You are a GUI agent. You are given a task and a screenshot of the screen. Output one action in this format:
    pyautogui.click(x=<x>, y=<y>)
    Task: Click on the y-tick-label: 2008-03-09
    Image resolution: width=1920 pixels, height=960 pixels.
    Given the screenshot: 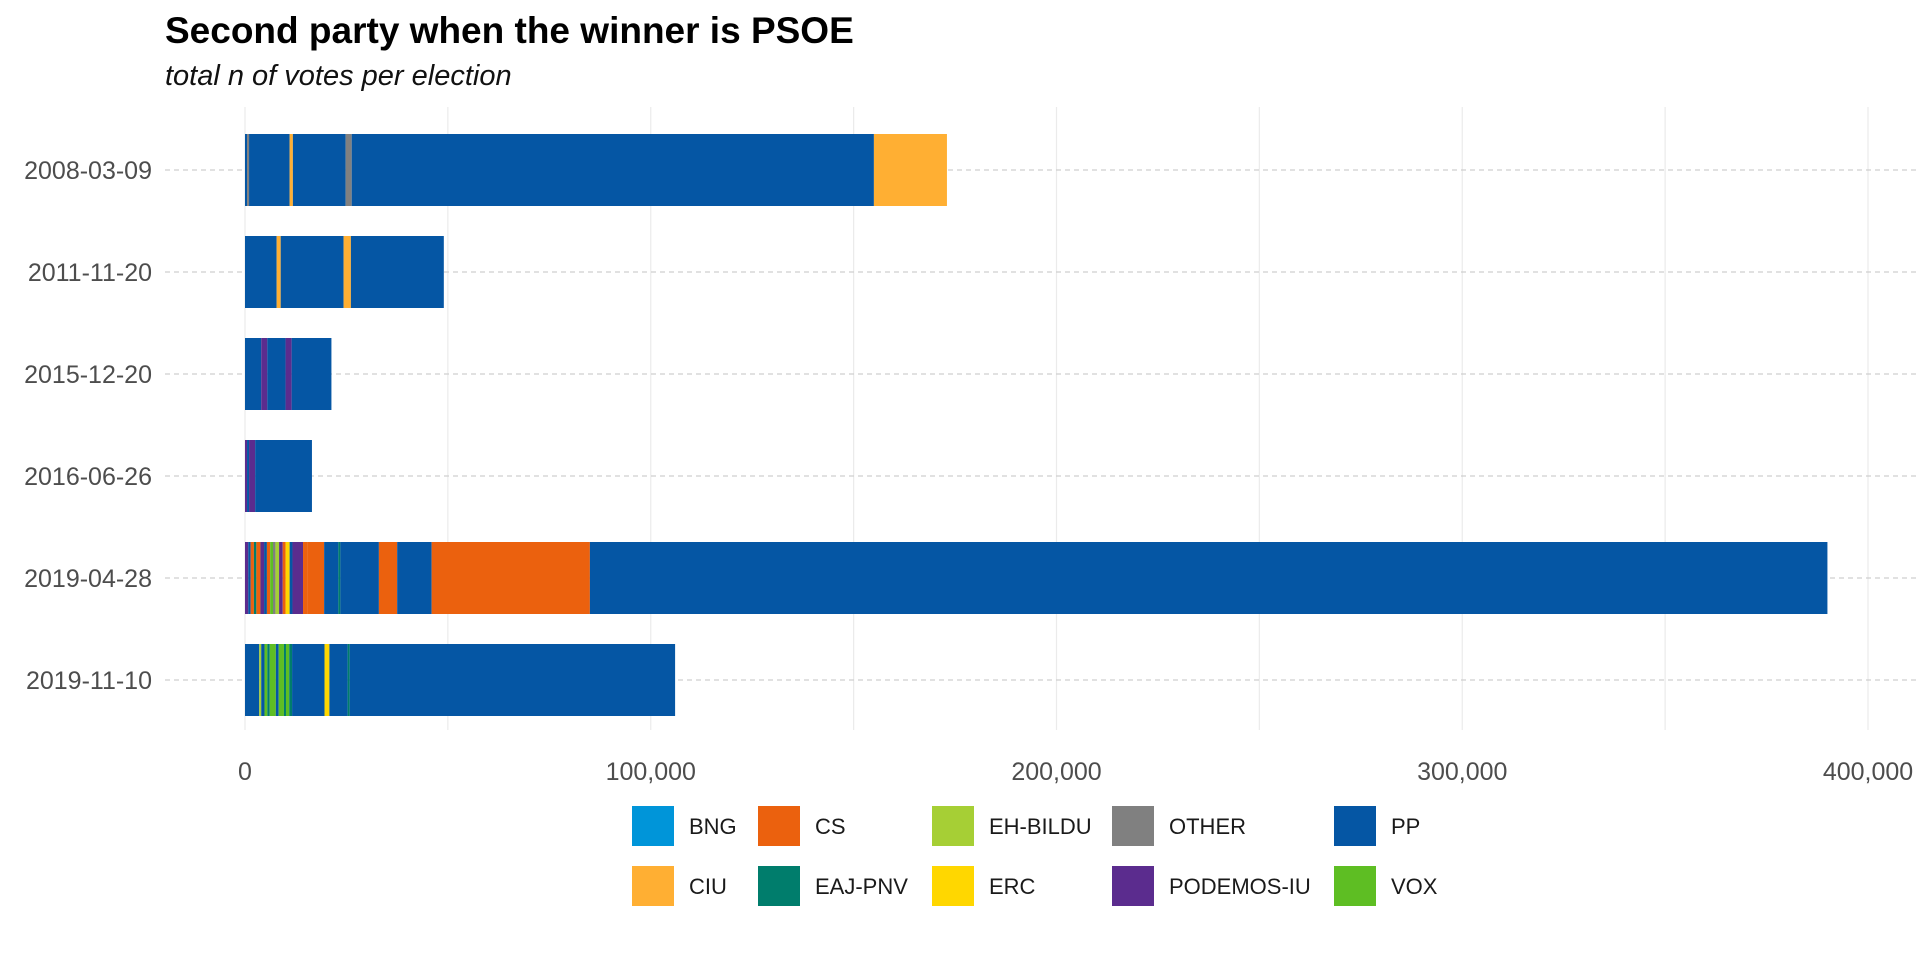 What is the action you would take?
    pyautogui.click(x=88, y=171)
    